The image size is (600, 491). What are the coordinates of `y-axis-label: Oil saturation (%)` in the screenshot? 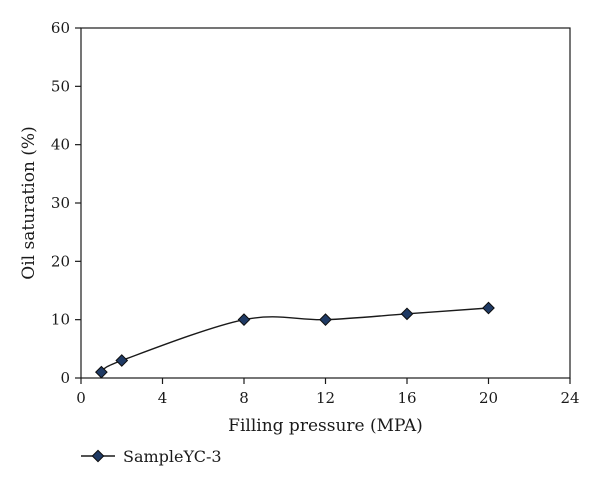 It's located at (29, 202).